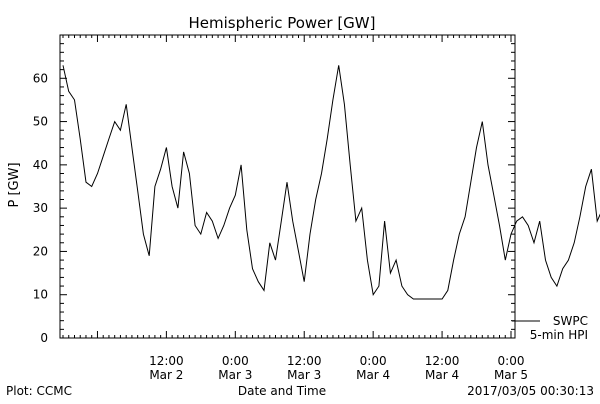 This screenshot has height=404, width=600. I want to click on y-tick-label: 0, so click(44, 338).